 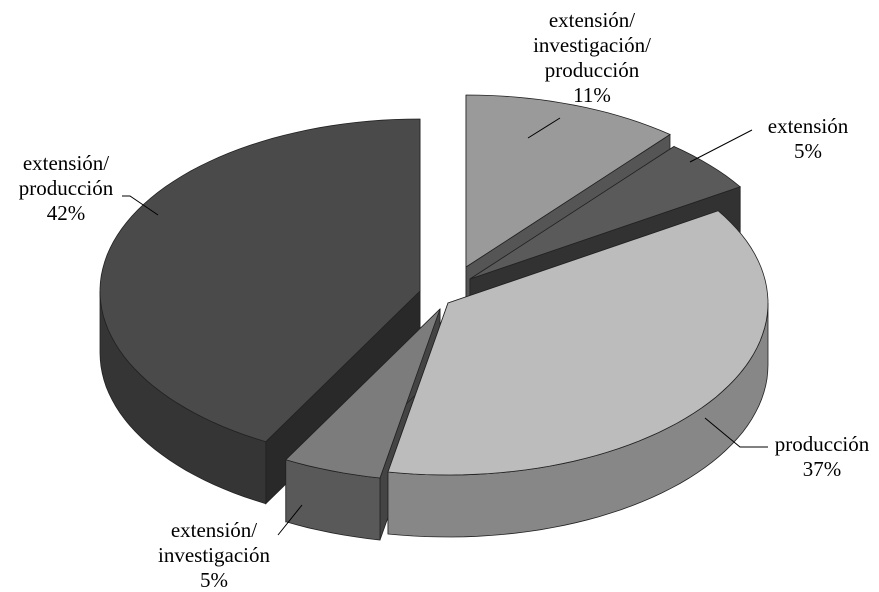 I want to click on slice-value-label: 11%, so click(x=592, y=95).